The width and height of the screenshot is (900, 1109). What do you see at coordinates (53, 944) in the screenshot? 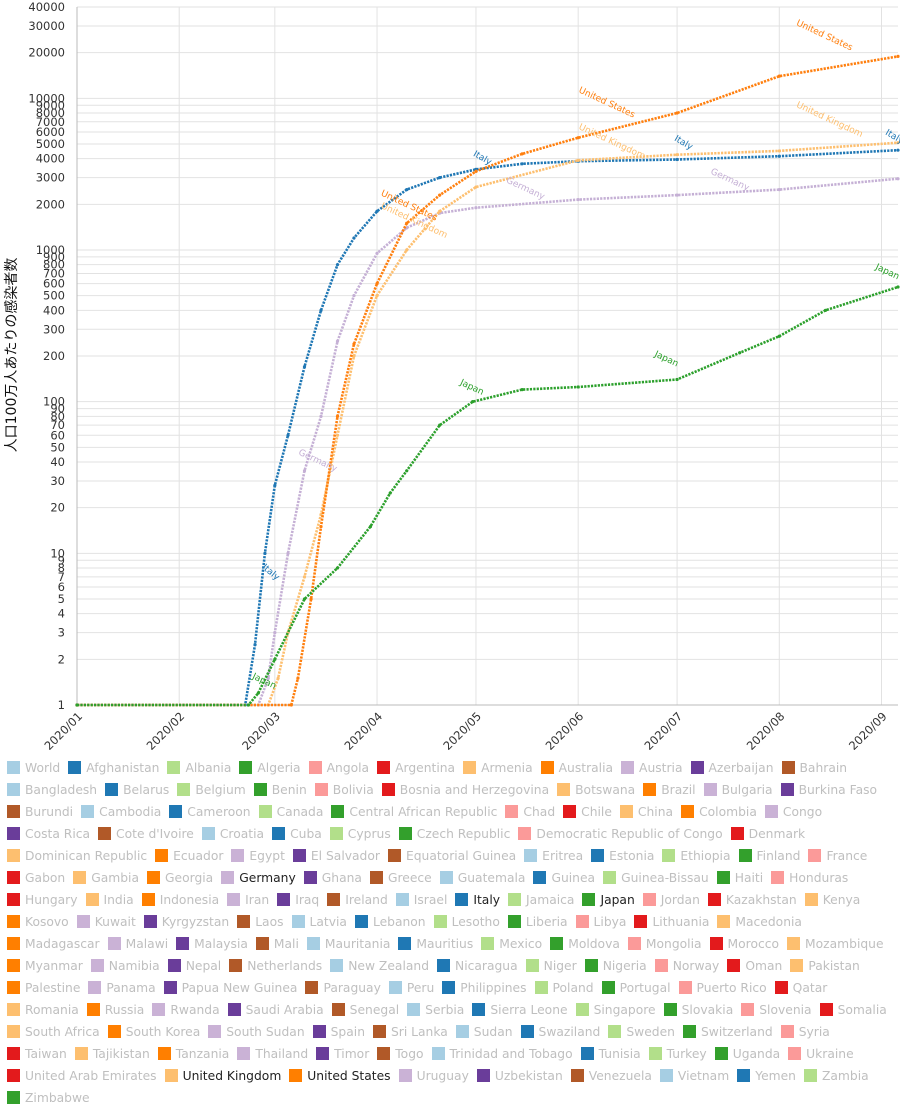
I see `legend-item: Madagascar` at bounding box center [53, 944].